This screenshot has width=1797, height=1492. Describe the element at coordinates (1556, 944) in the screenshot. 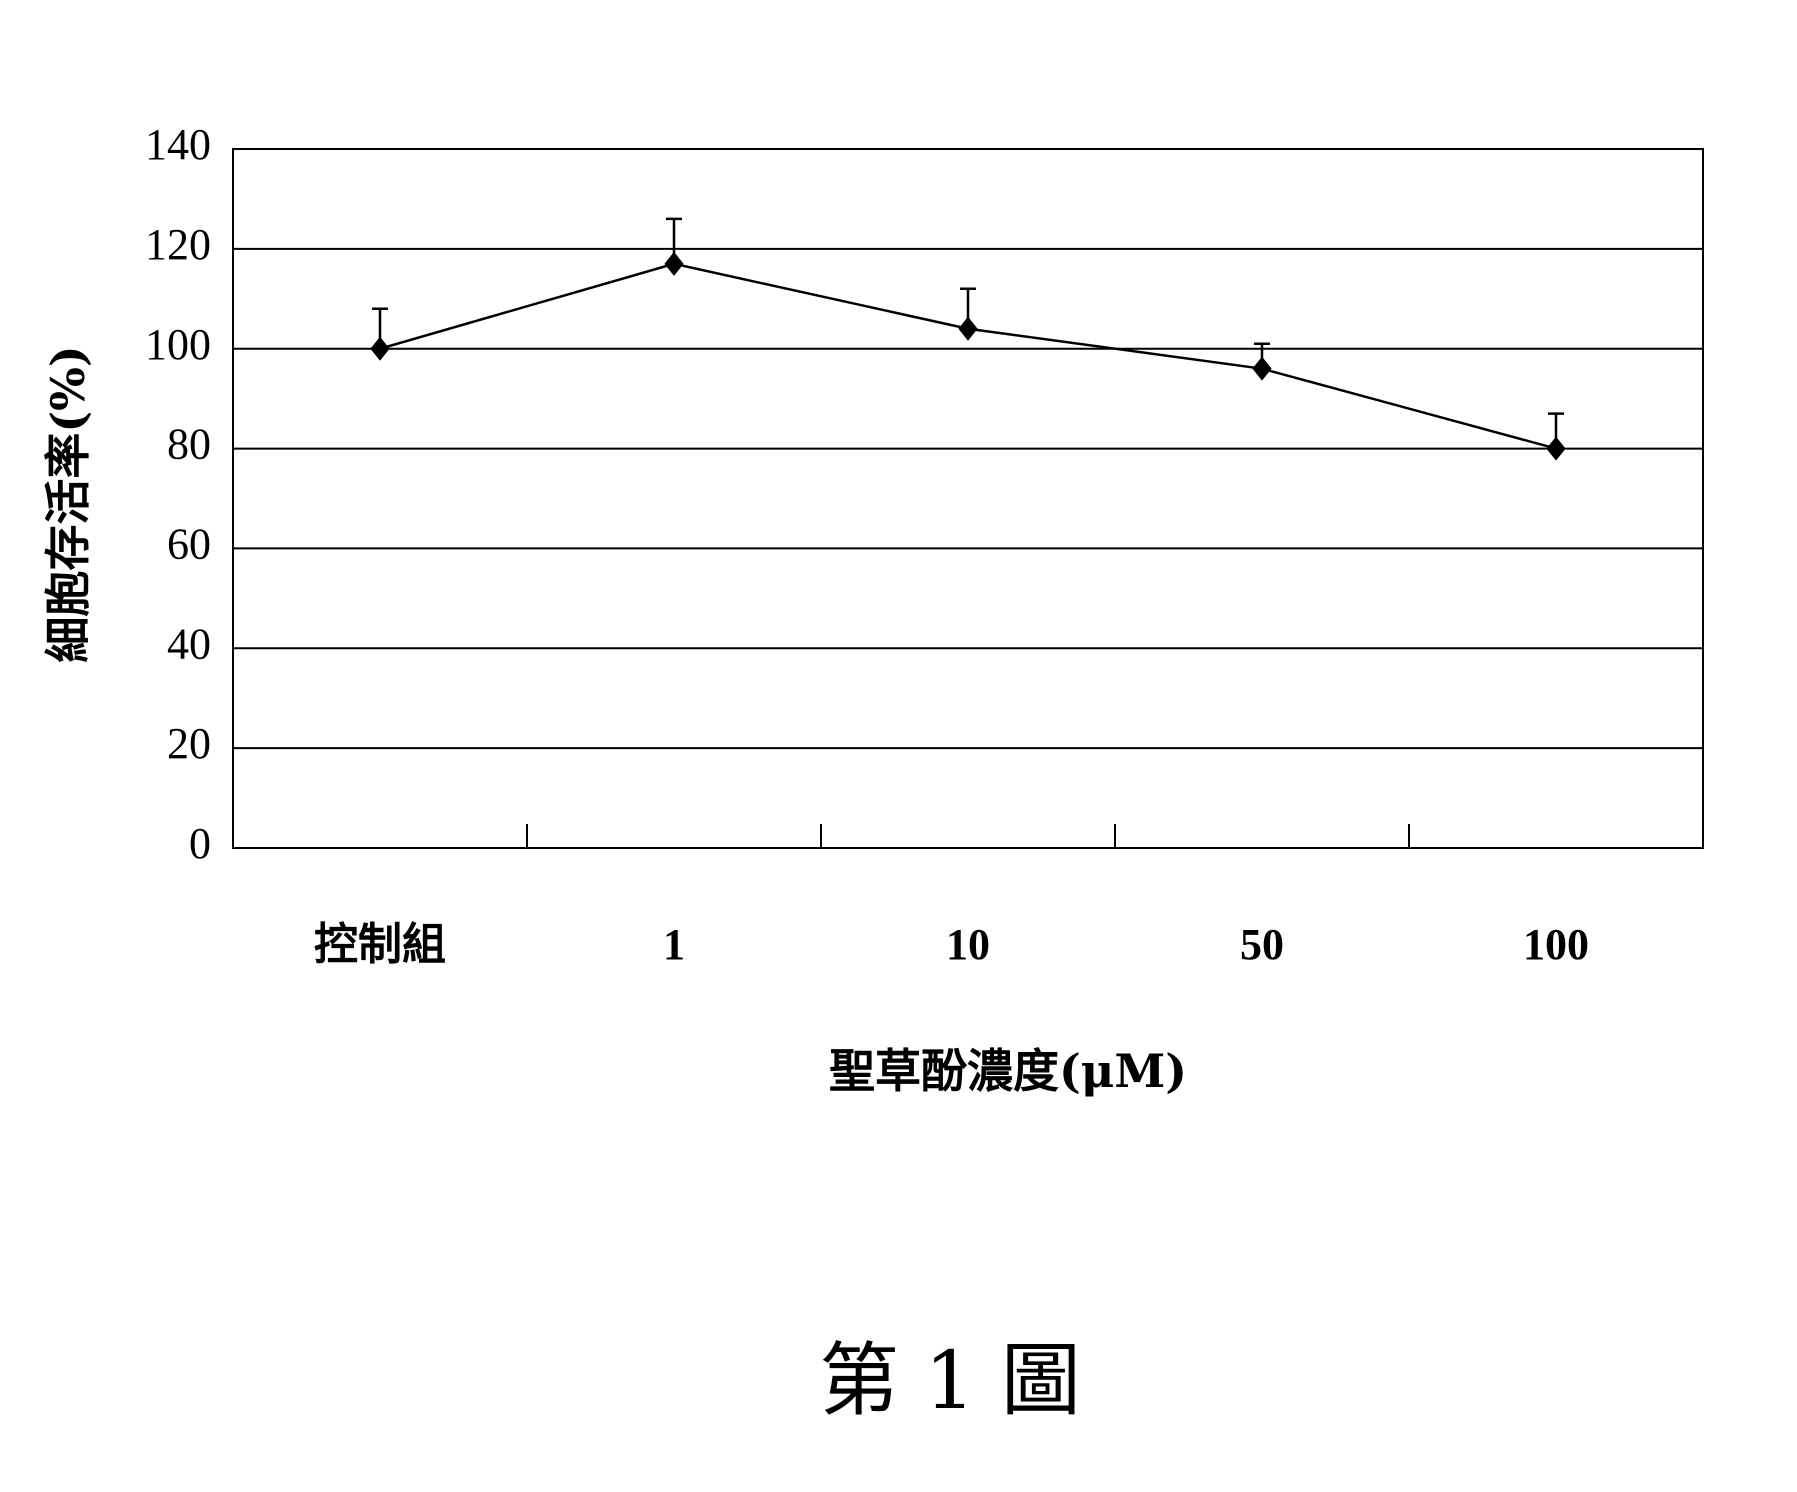

I see `x-tick-label: 100` at that location.